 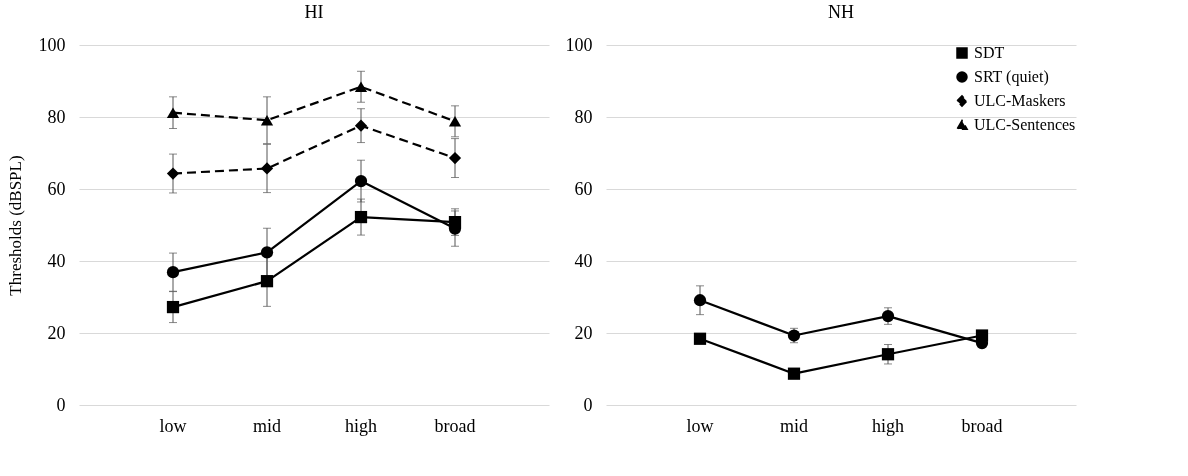 What do you see at coordinates (989, 52) in the screenshot?
I see `legend-label: SDT` at bounding box center [989, 52].